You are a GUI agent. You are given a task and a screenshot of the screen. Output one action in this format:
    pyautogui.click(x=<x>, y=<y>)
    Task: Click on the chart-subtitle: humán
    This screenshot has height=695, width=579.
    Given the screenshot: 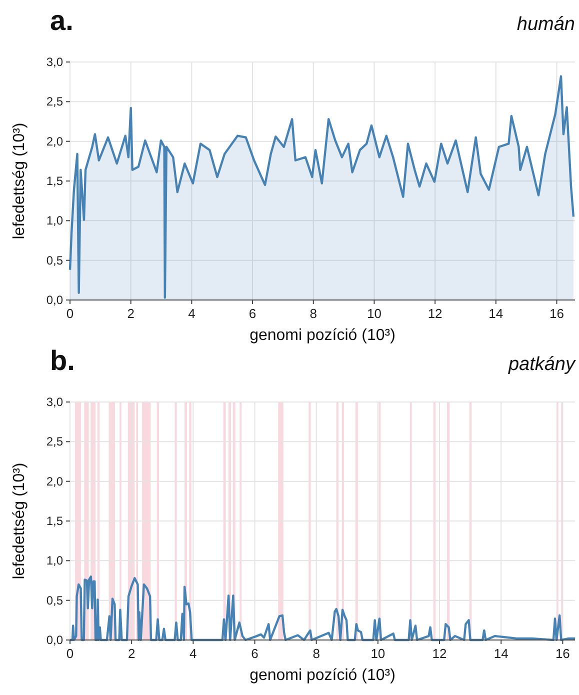 What is the action you would take?
    pyautogui.click(x=545, y=24)
    